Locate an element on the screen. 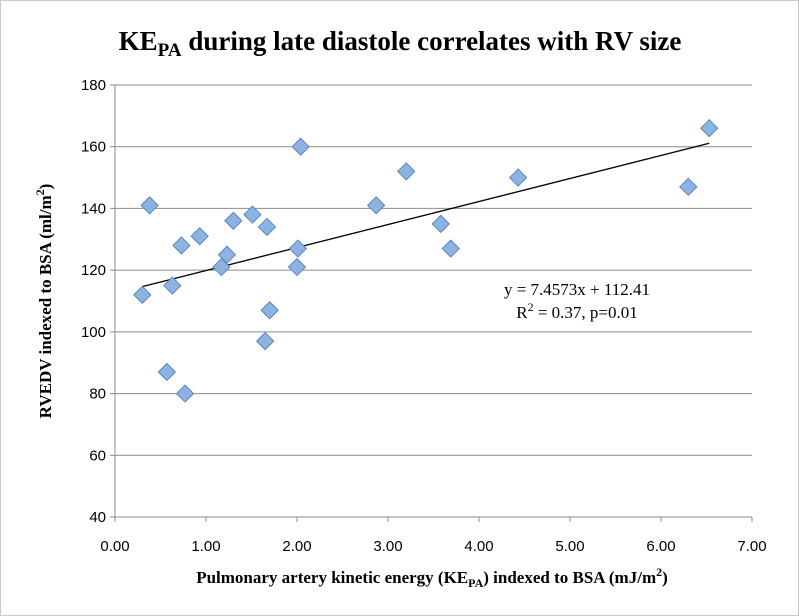 The height and width of the screenshot is (616, 799). y-tick-label: 120 is located at coordinates (93, 270).